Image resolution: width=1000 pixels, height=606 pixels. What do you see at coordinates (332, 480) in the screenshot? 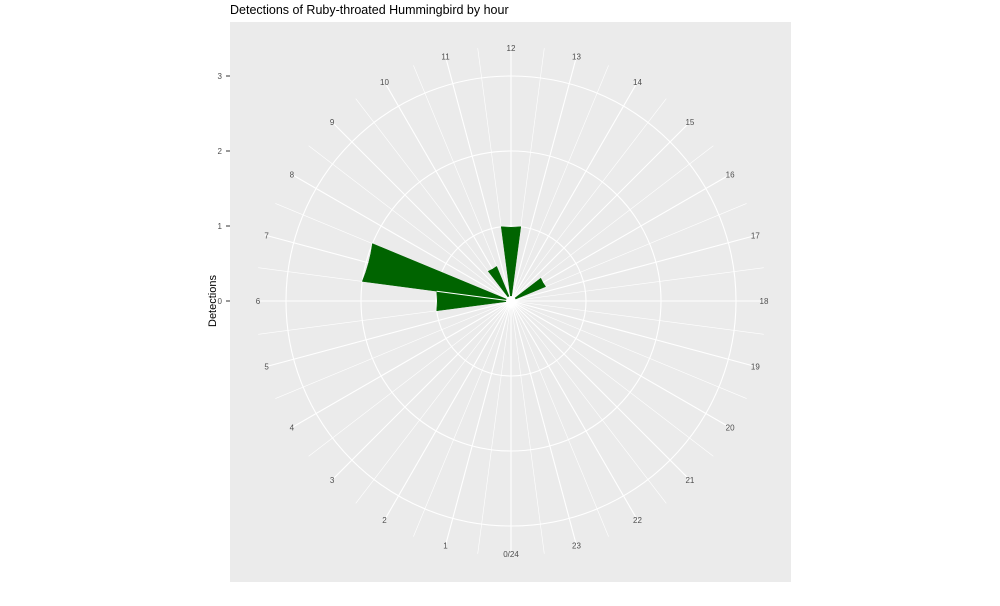
I see `hour-label: 3` at bounding box center [332, 480].